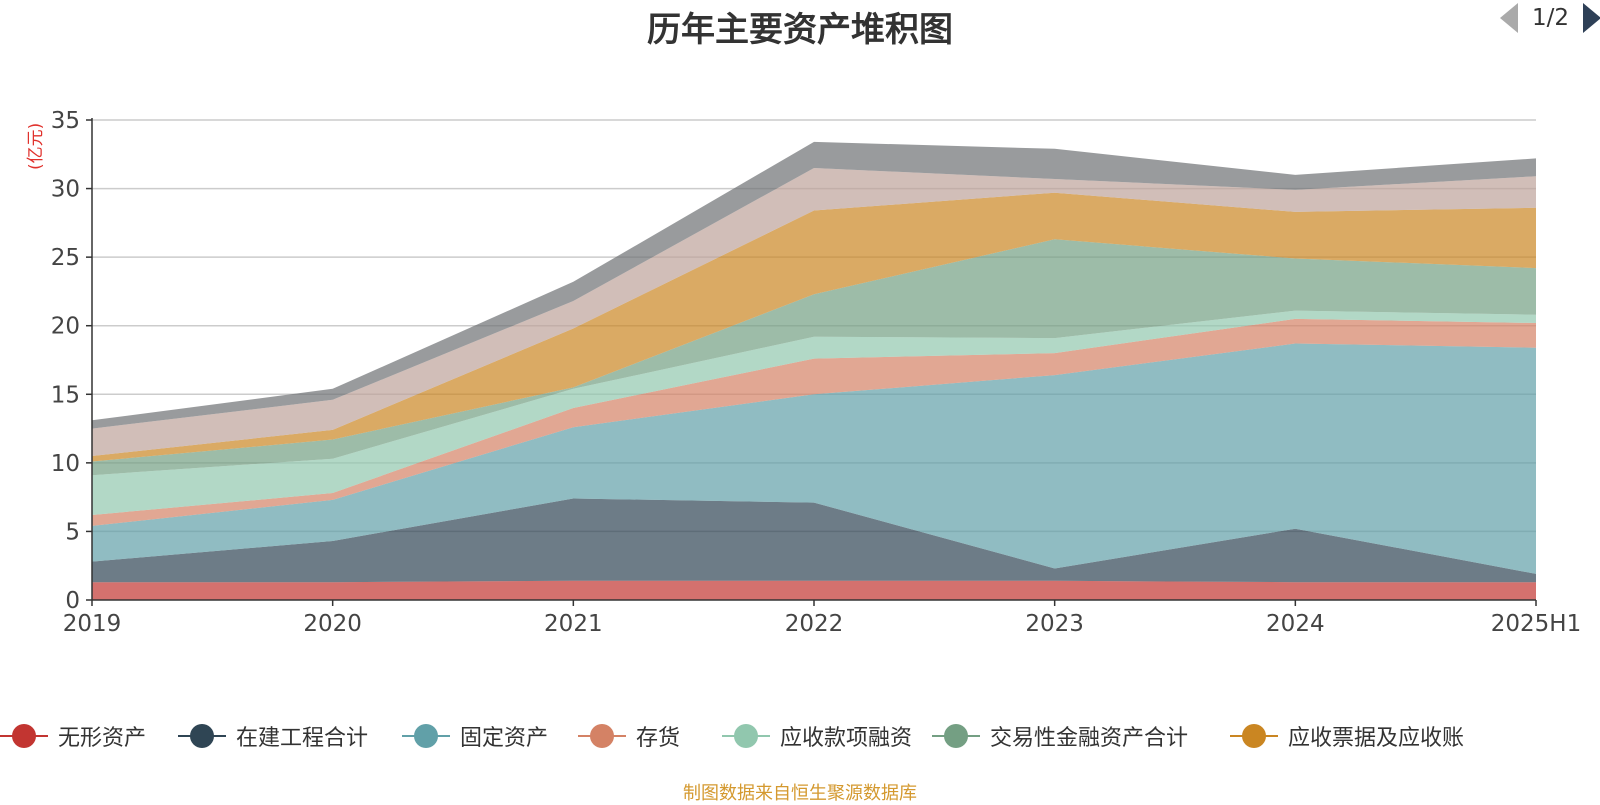  I want to click on y-tick-label: 5, so click(72, 532).